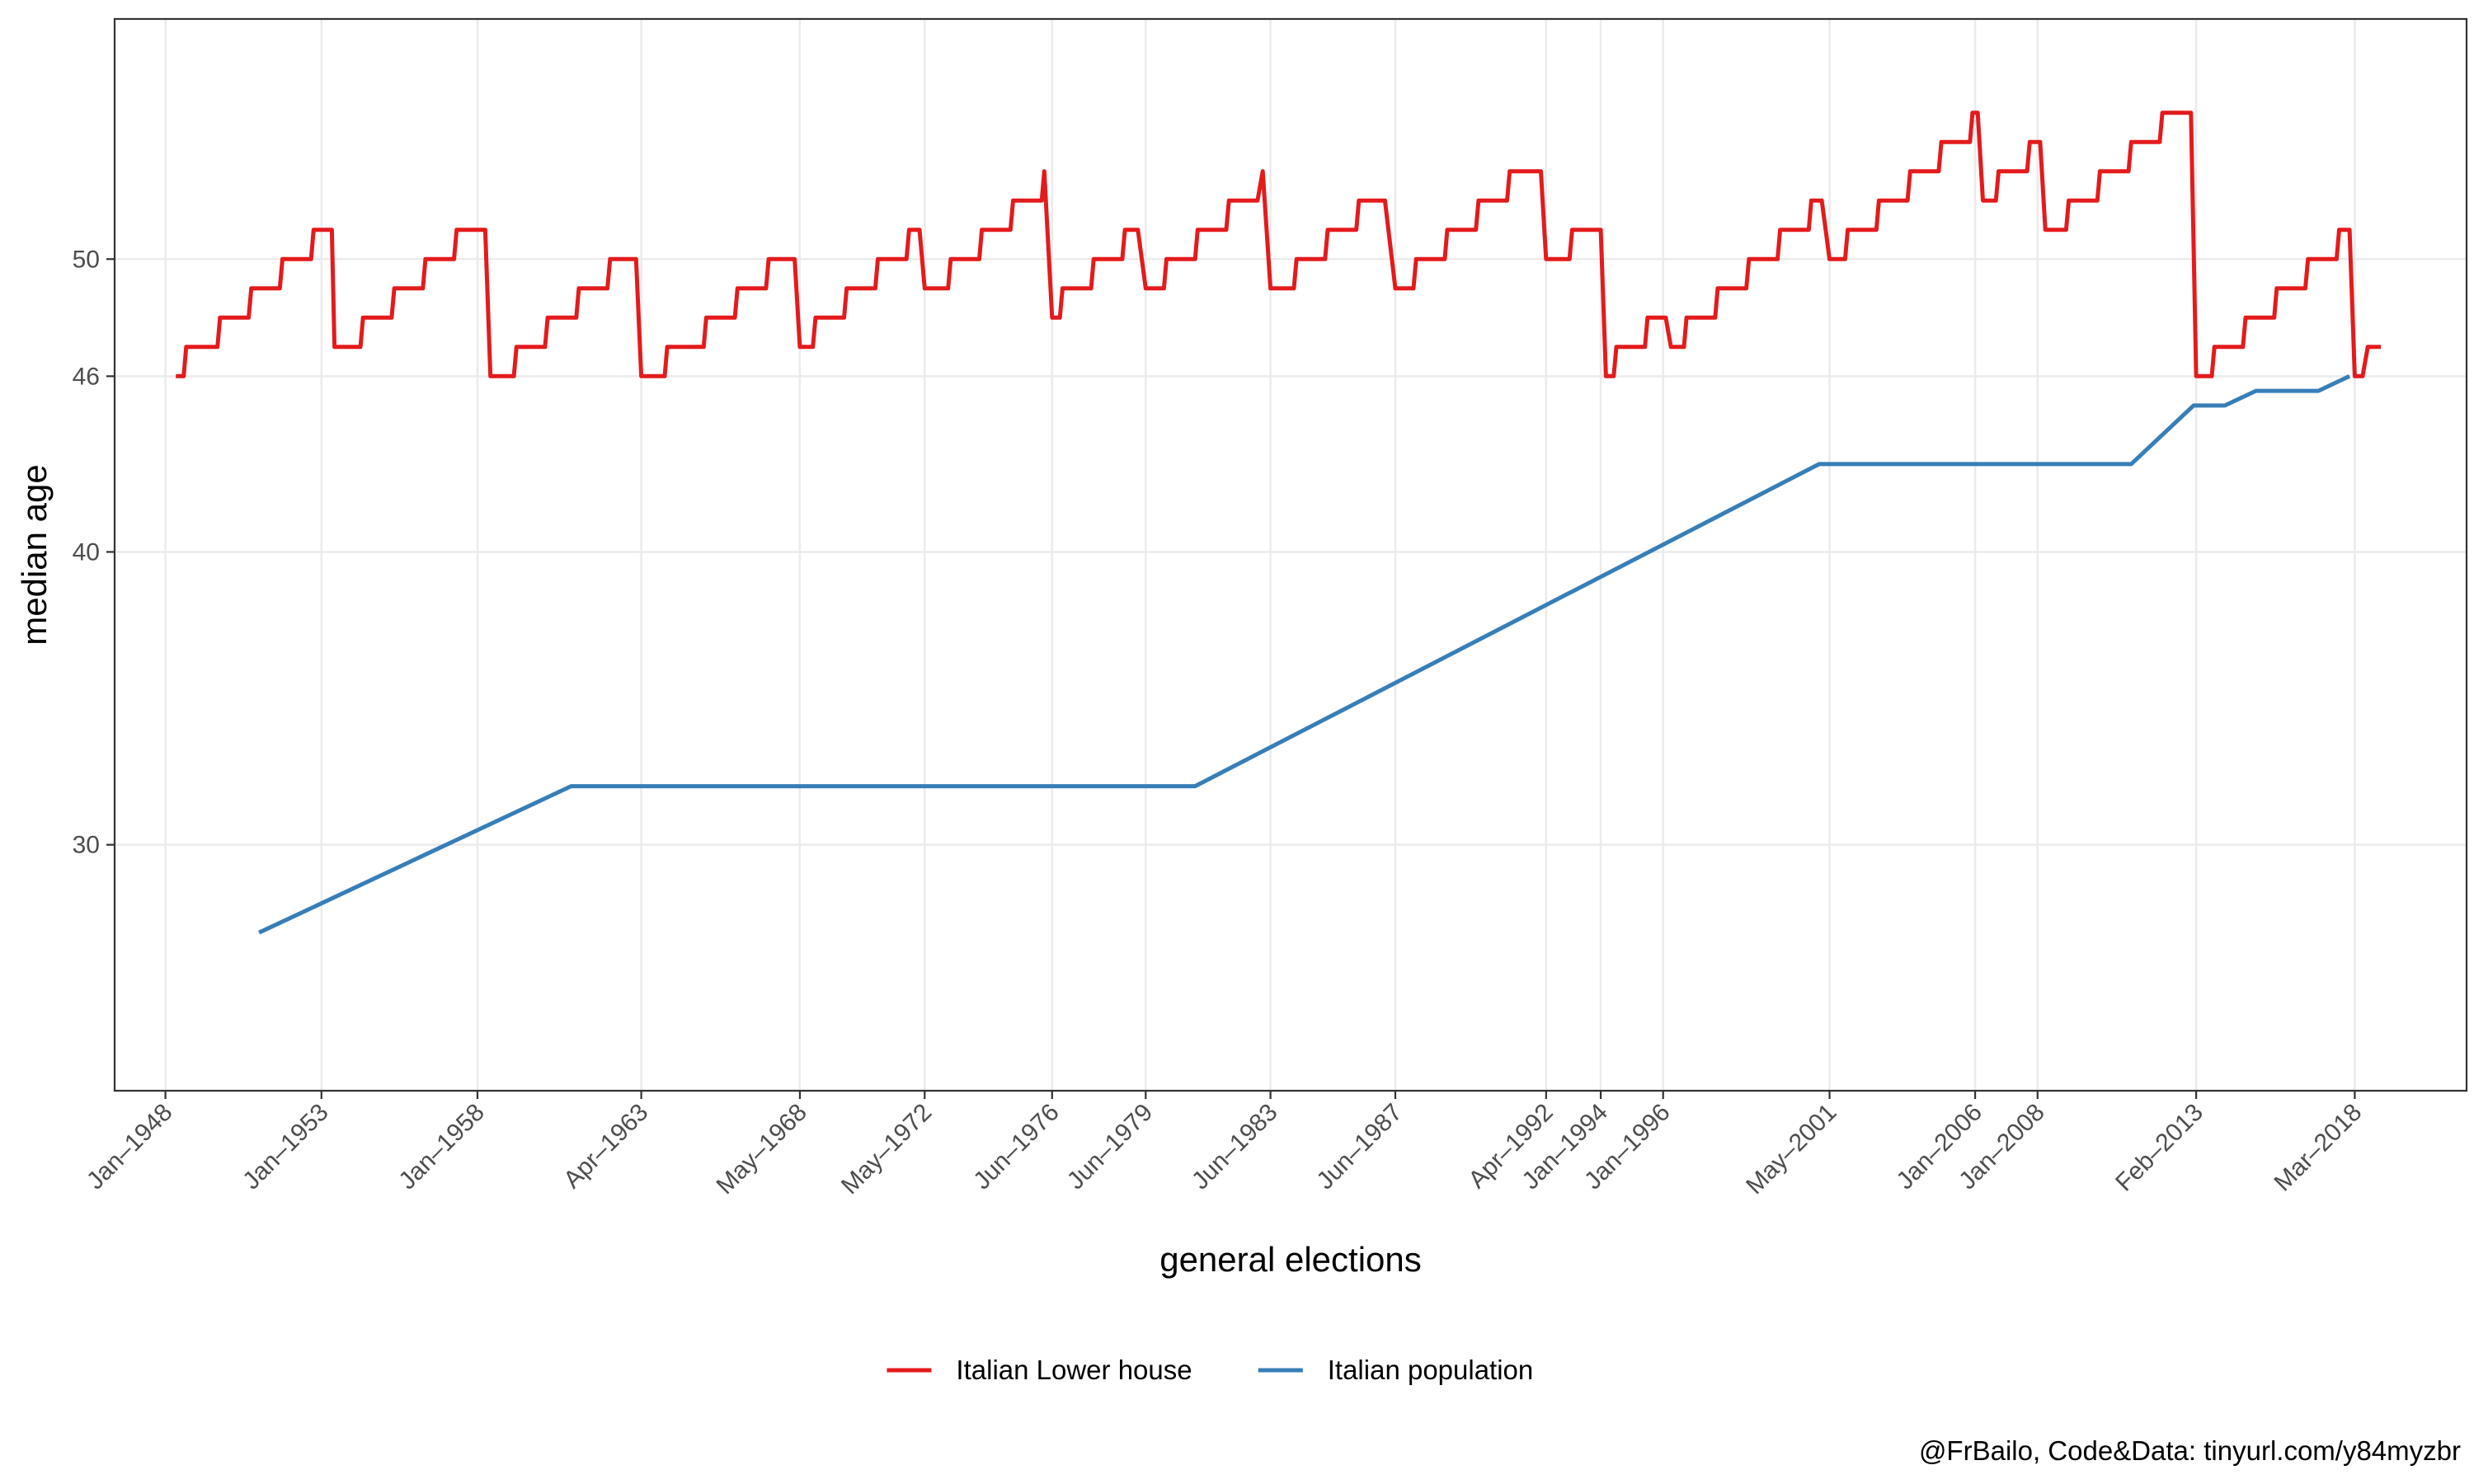 This screenshot has height=1484, width=2474. I want to click on legend: Italian Lower house Italian population, so click(1210, 1370).